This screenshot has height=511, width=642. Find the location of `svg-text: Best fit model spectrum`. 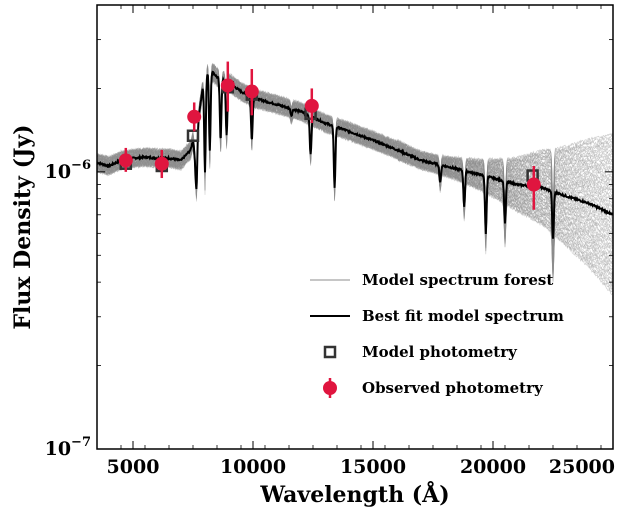

svg-text: Best fit model spectrum is located at coordinates (463, 316).